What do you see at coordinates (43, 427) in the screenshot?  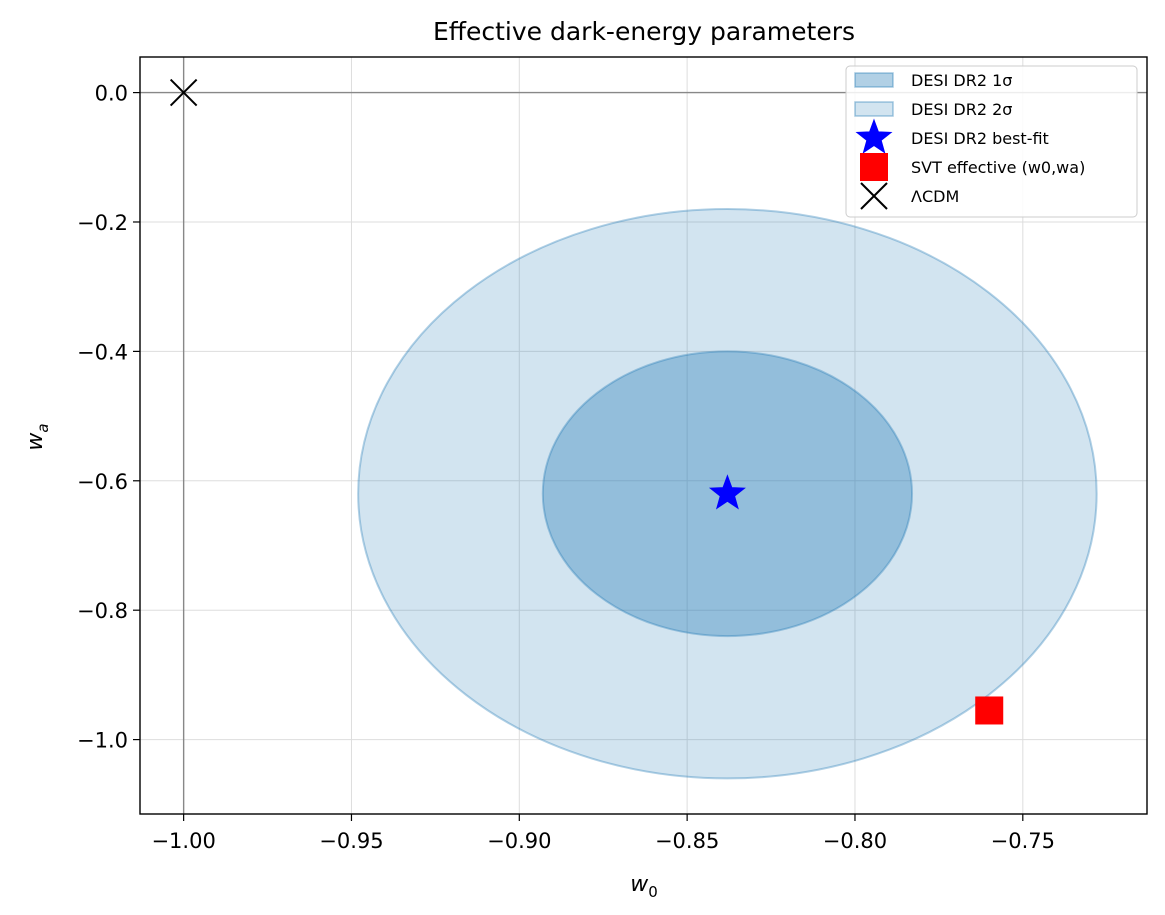 I see `y-axis-title-sub: a` at bounding box center [43, 427].